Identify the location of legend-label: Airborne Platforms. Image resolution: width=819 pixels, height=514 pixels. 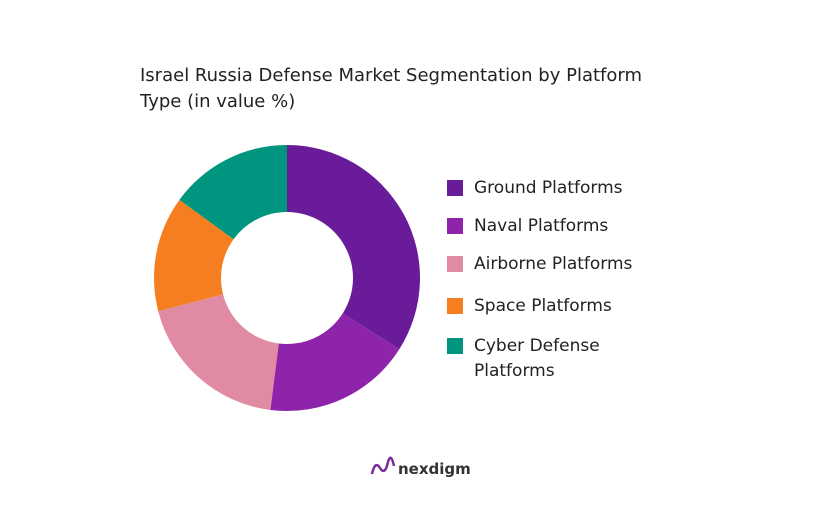
(553, 264).